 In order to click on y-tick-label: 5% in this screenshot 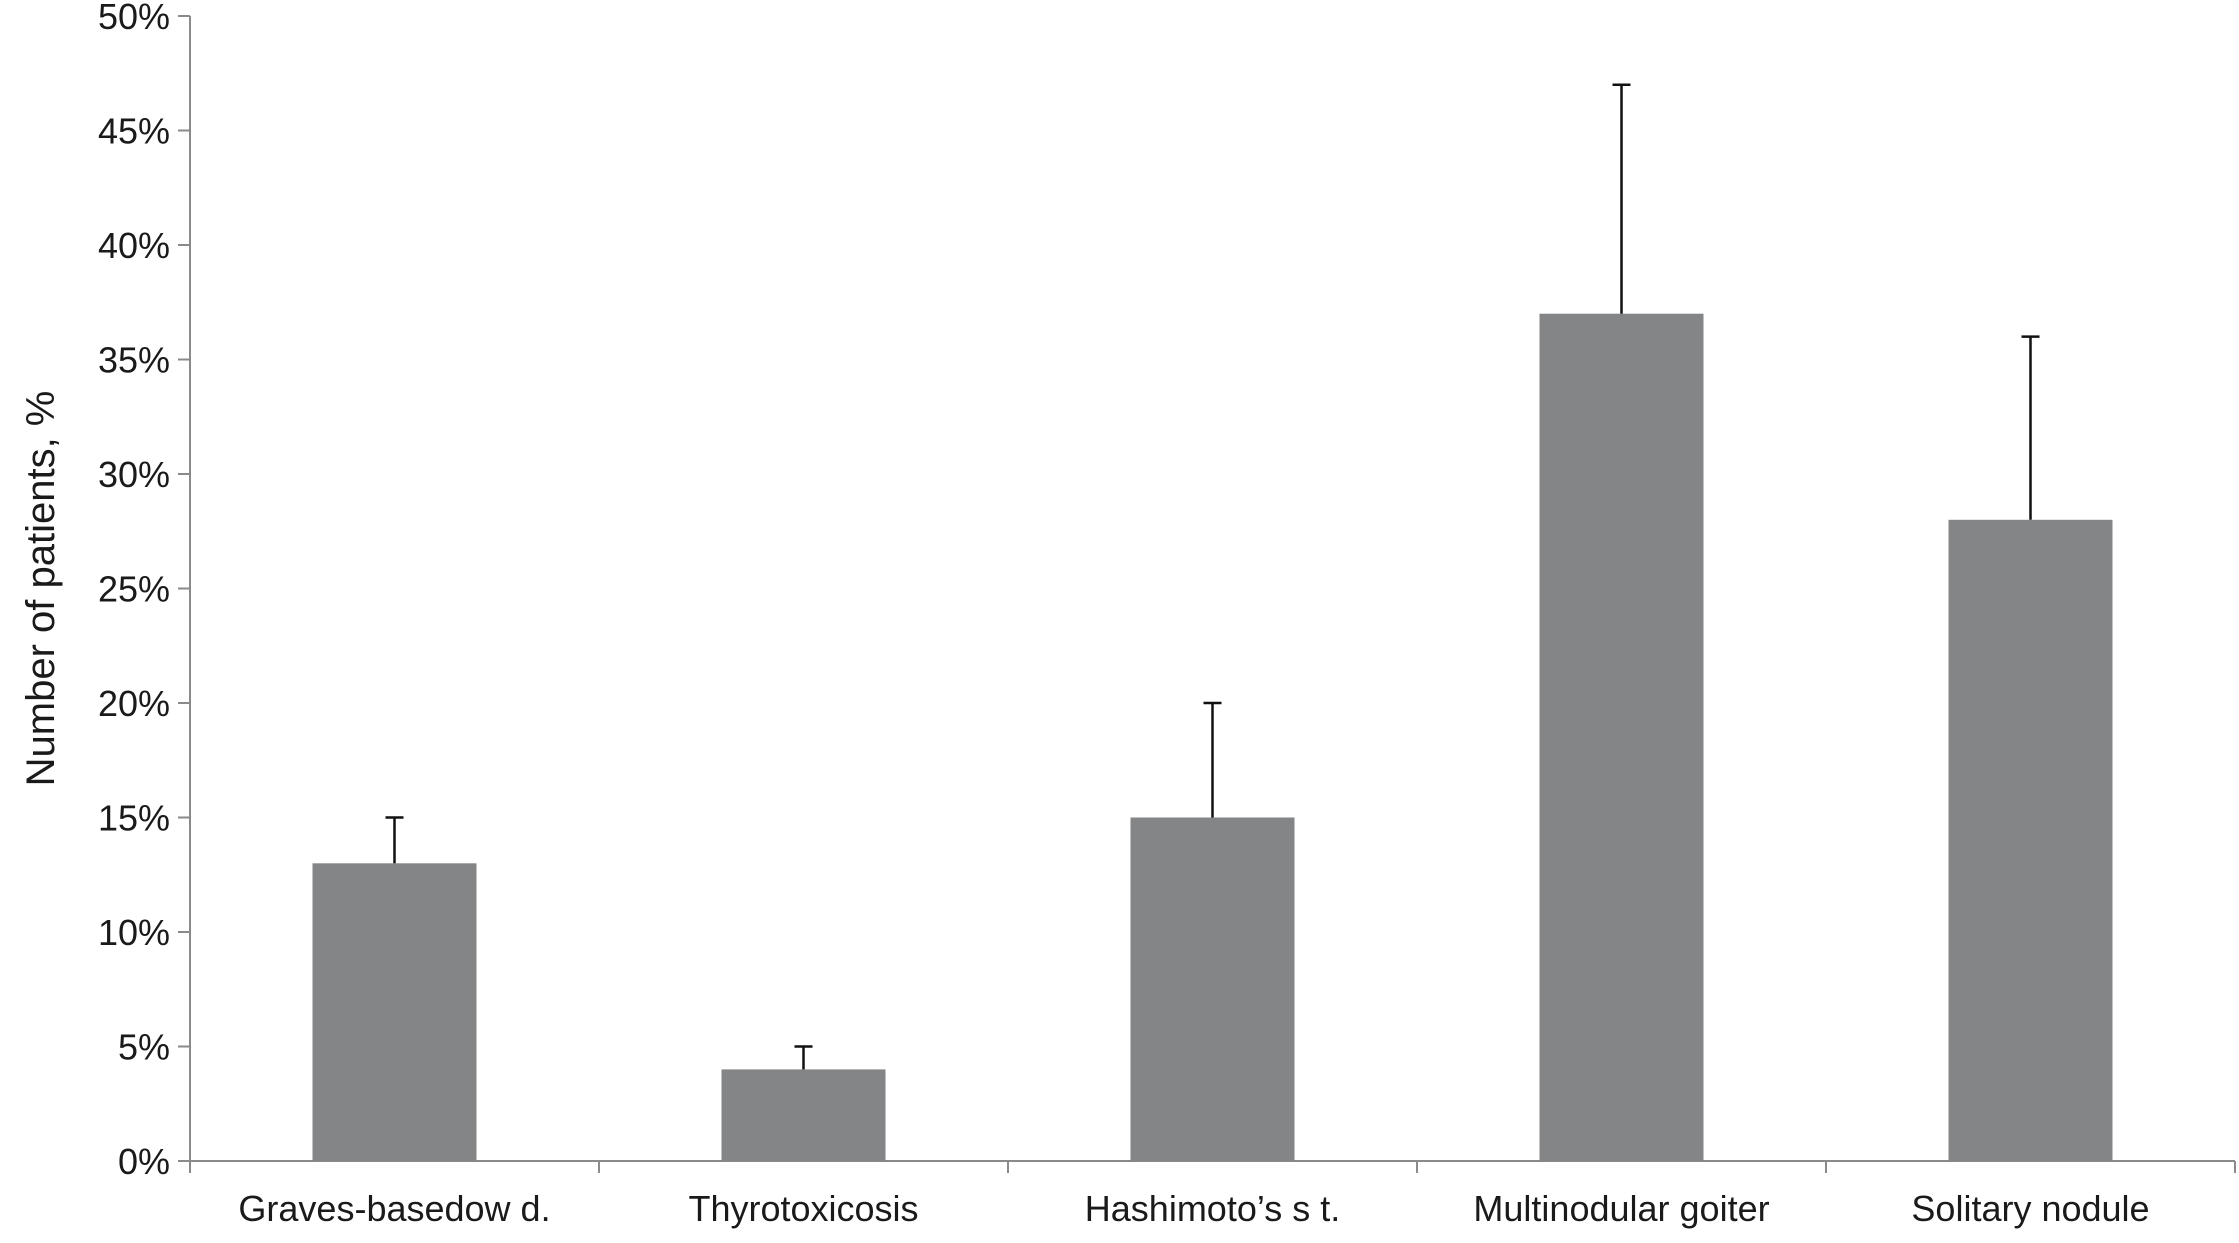, I will do `click(144, 1047)`.